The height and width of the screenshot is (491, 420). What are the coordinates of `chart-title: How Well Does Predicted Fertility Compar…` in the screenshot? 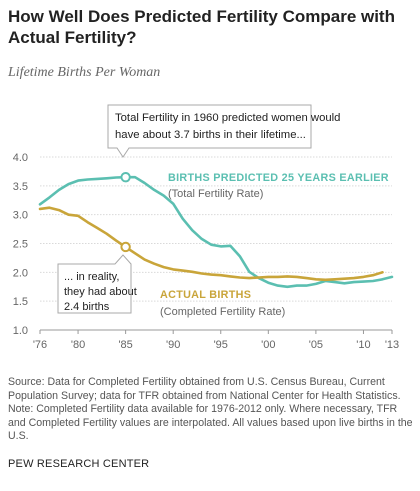 It's located at (201, 27).